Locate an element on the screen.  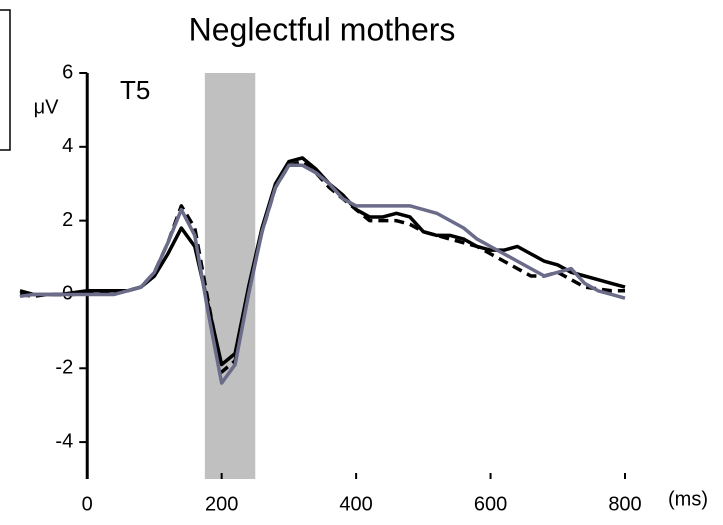
legend-box is located at coordinates (5, 80).